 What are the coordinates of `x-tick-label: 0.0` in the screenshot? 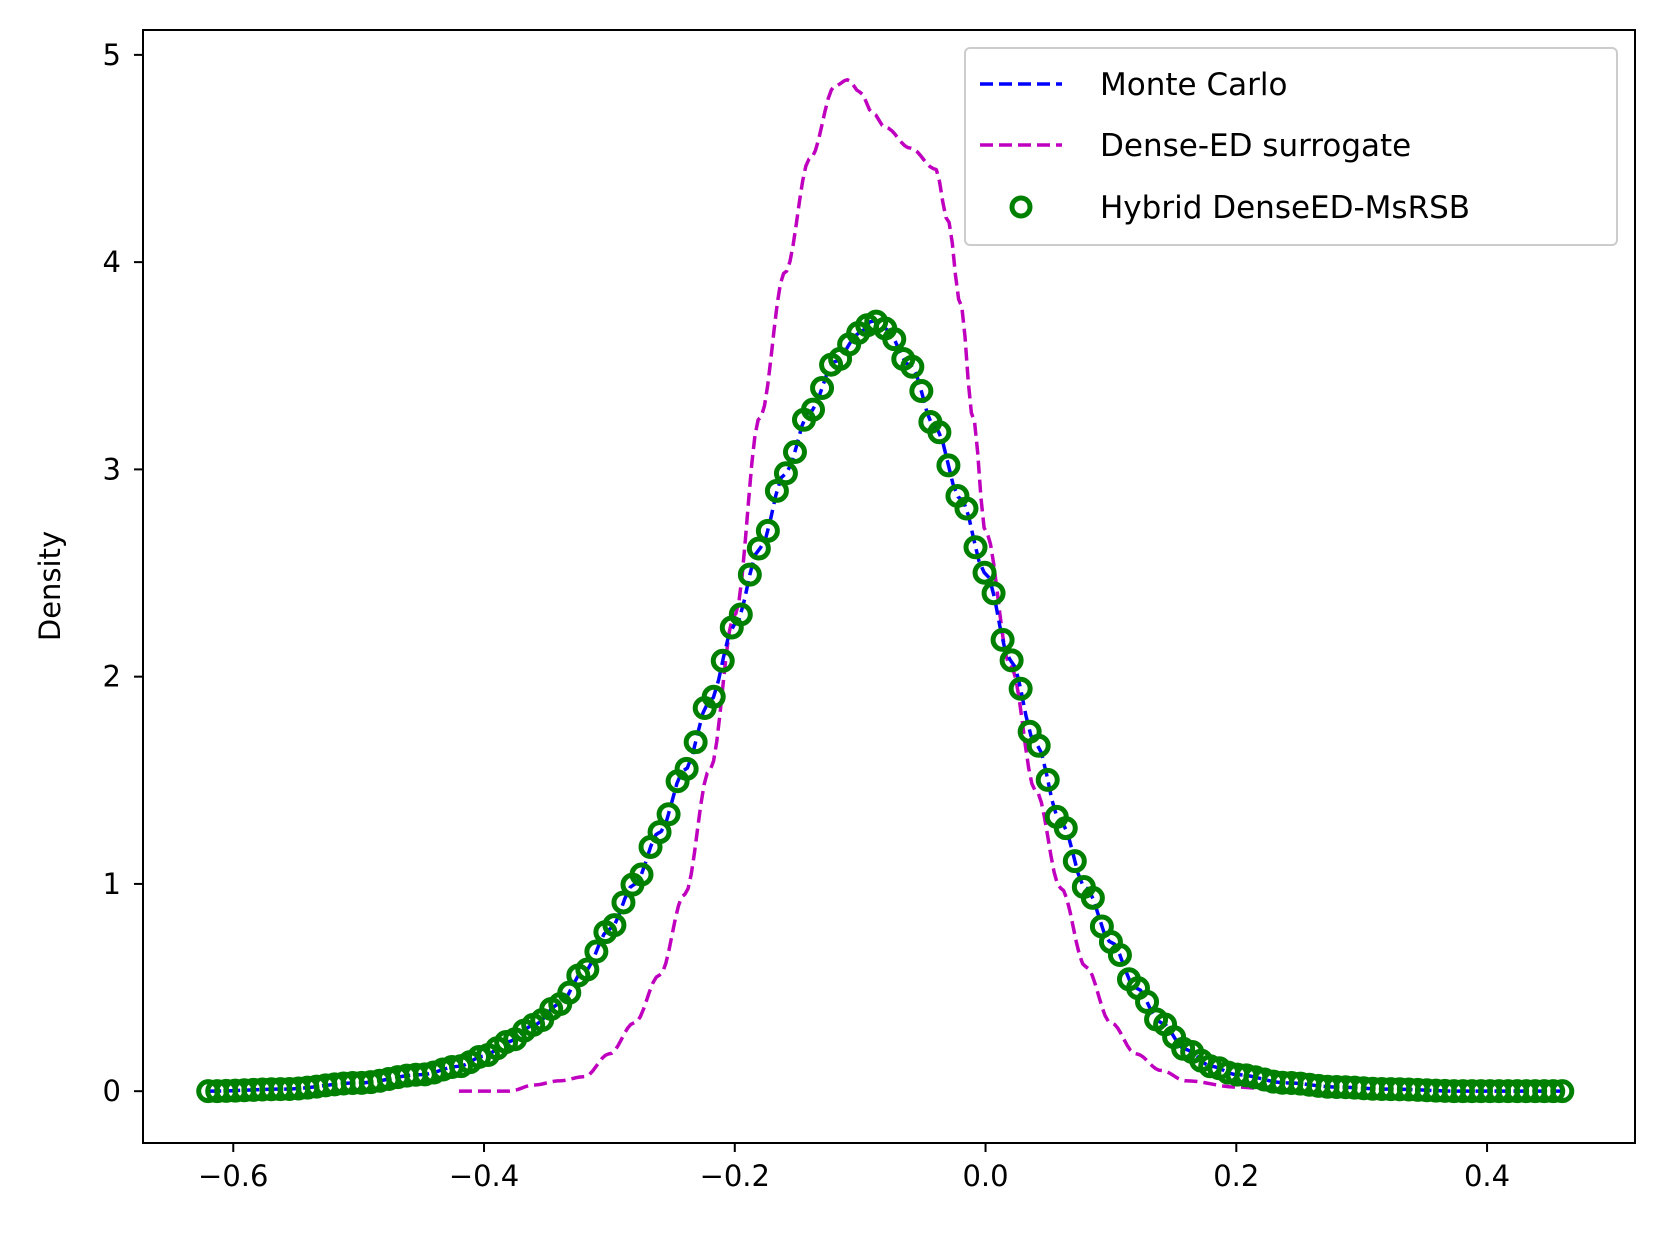 It's located at (985, 1176).